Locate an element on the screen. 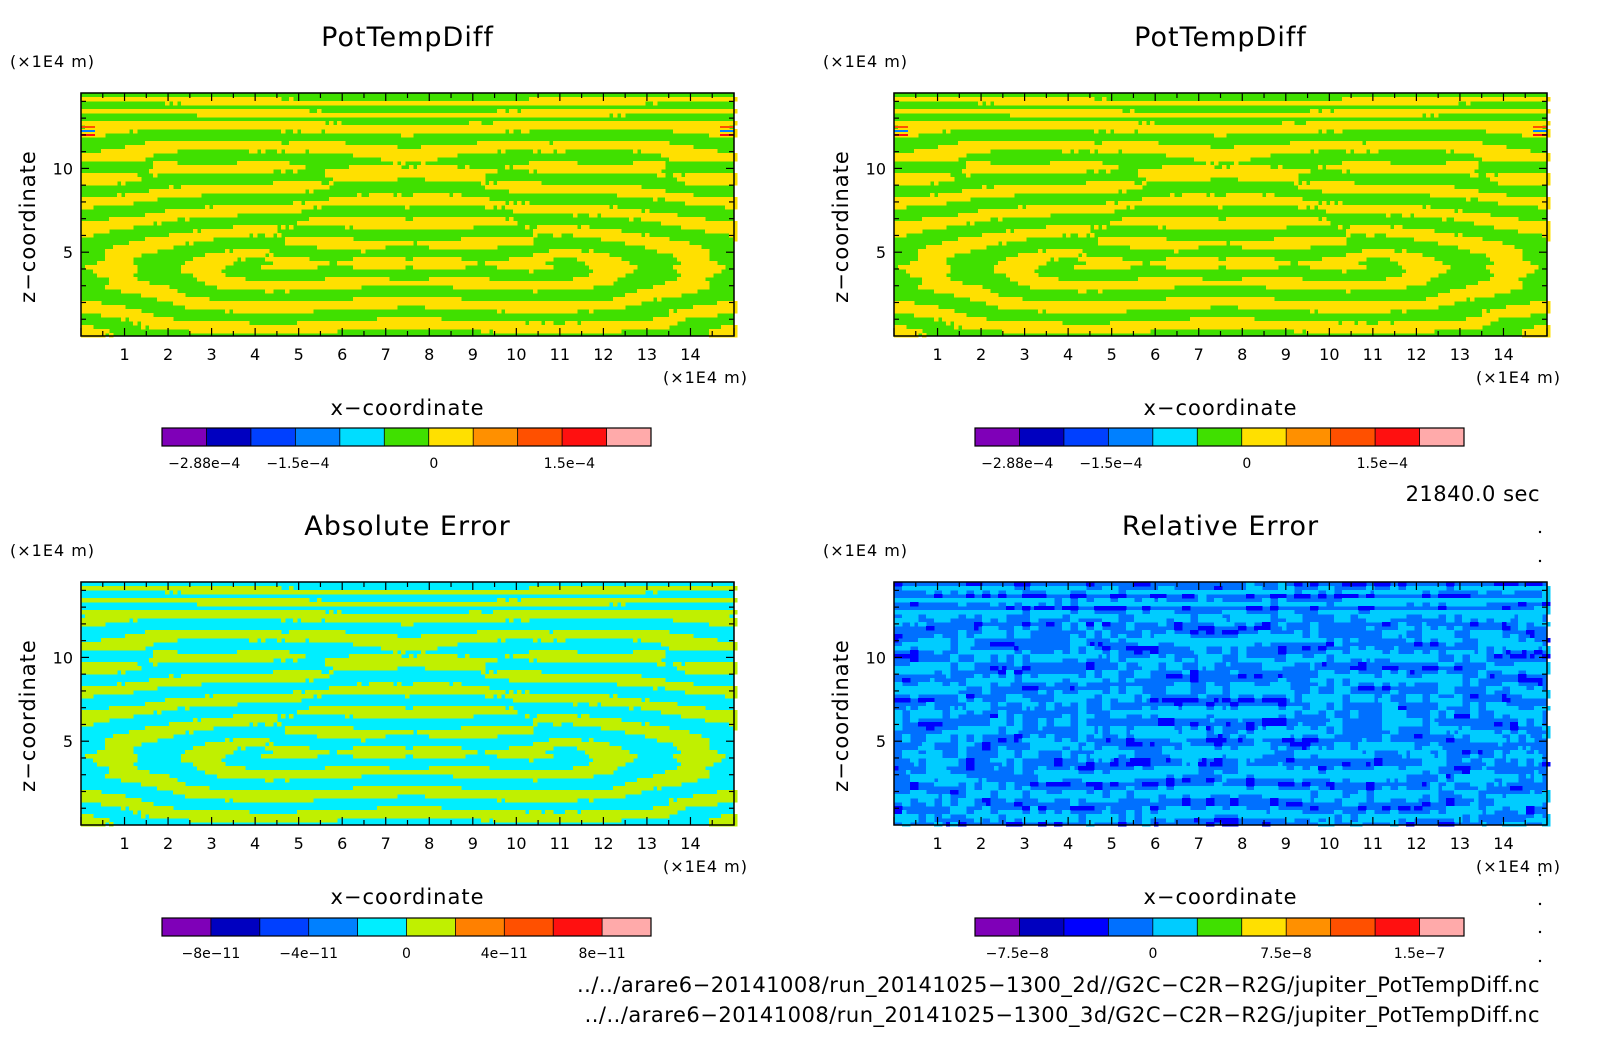 Image resolution: width=1604 pixels, height=1054 pixels. chart-title: Absolute Error is located at coordinates (407, 526).